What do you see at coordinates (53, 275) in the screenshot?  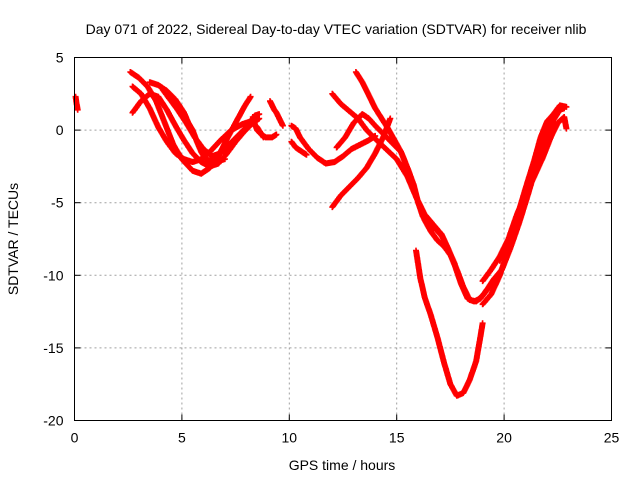 I see `y-tick-label: -10` at bounding box center [53, 275].